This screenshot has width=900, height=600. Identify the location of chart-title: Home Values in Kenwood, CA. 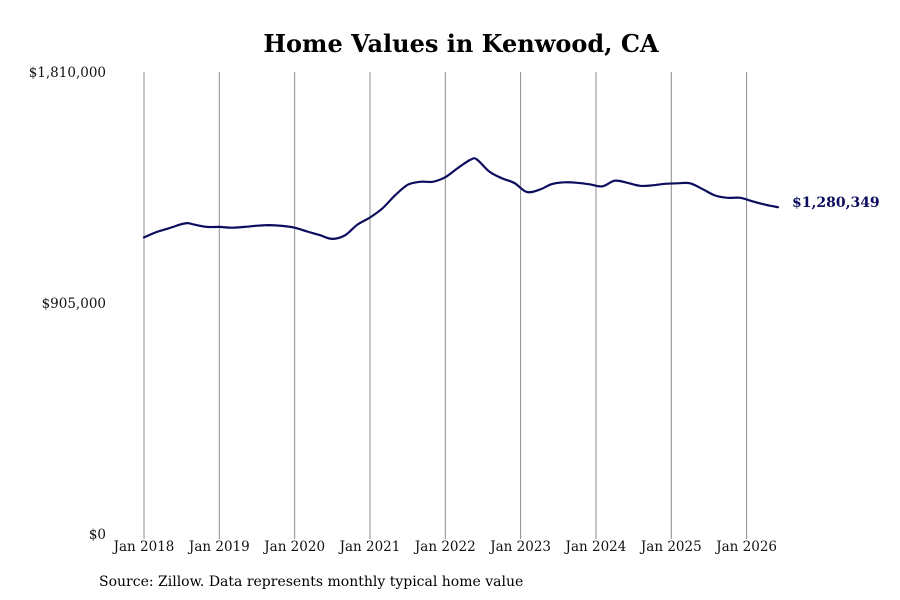
(461, 43).